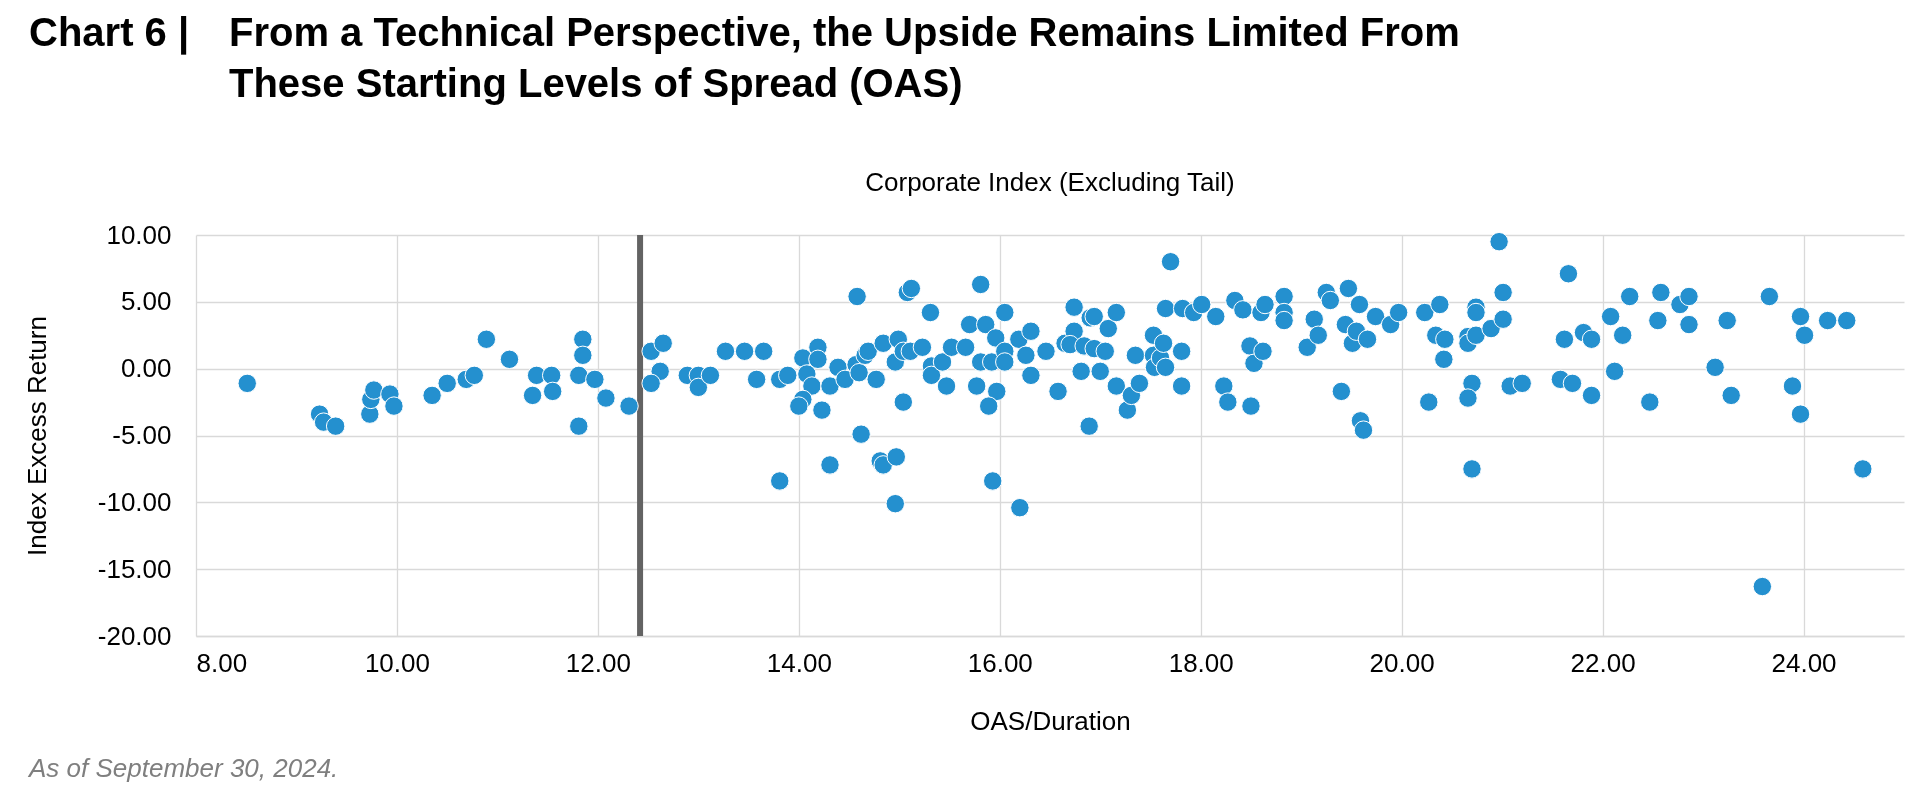 Image resolution: width=1913 pixels, height=794 pixels. Describe the element at coordinates (1050, 720) in the screenshot. I see `x-axis-title: OAS/Duration` at that location.